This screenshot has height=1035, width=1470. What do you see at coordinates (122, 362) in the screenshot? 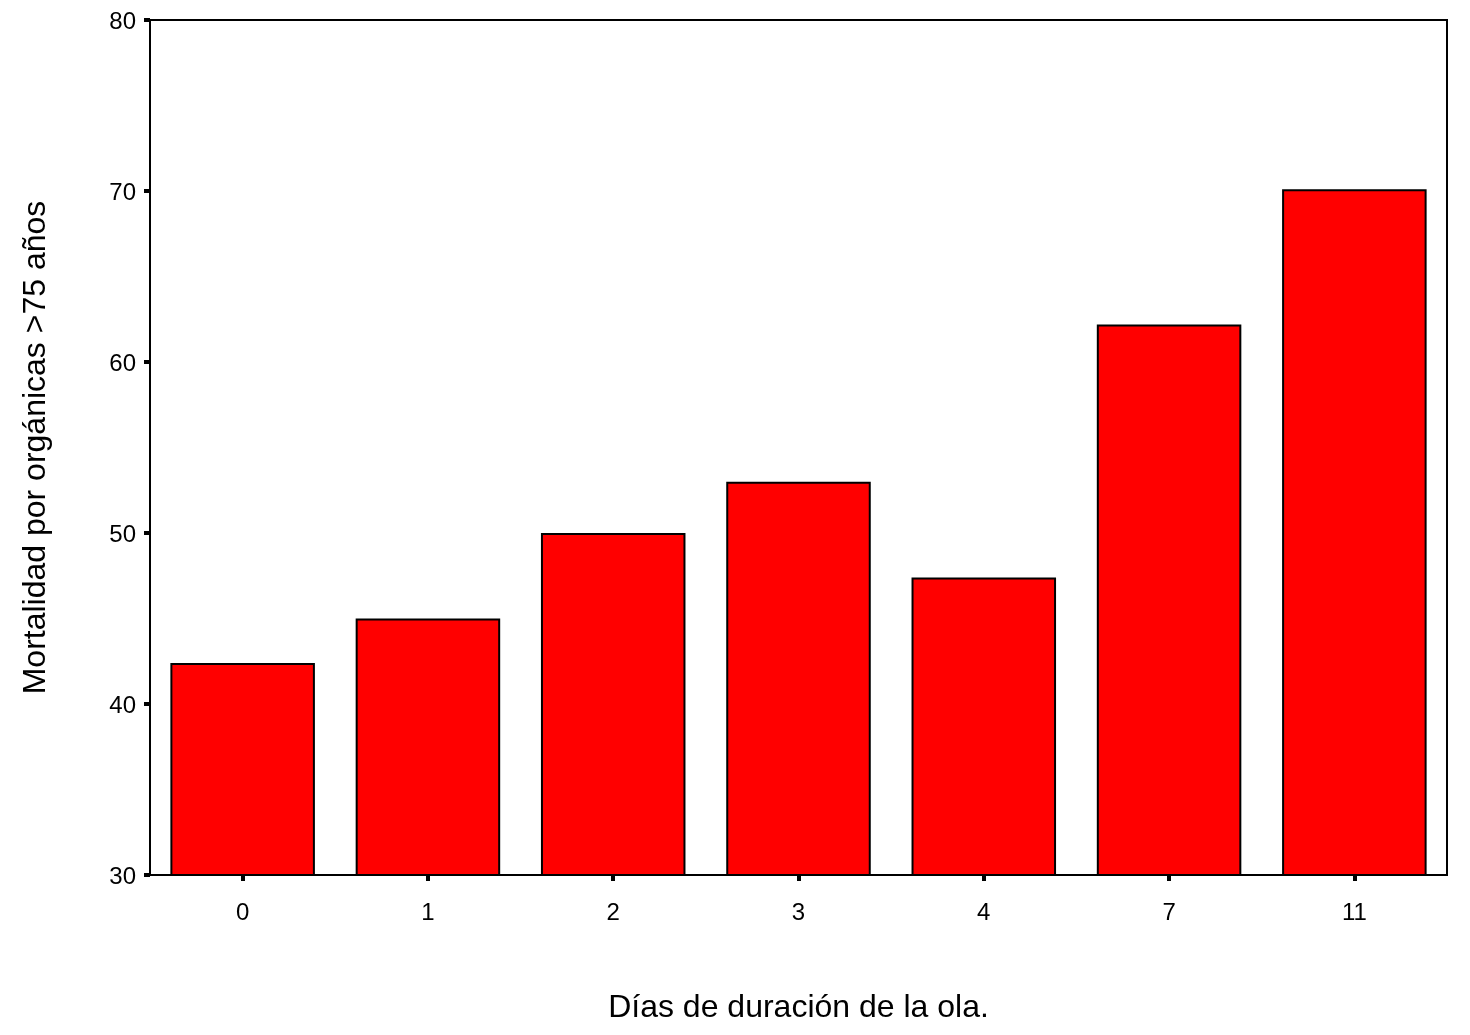
I see `y-tick-label: 60` at bounding box center [122, 362].